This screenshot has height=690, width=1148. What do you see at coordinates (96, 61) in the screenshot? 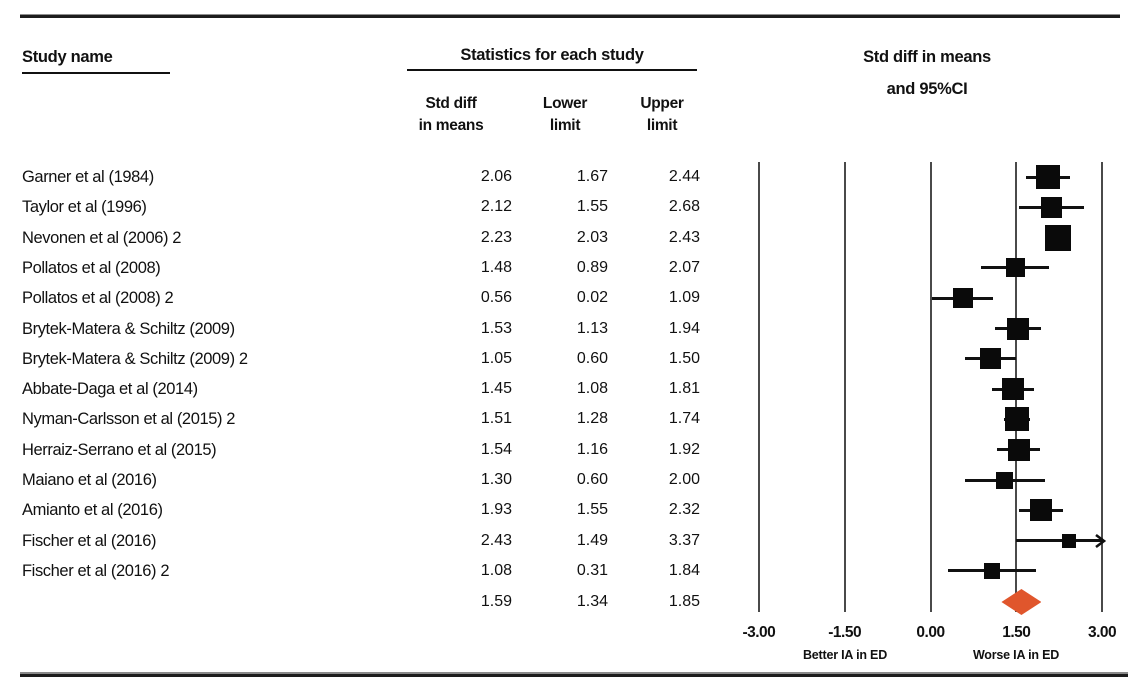
I see `study-name-column-header: Study name` at bounding box center [96, 61].